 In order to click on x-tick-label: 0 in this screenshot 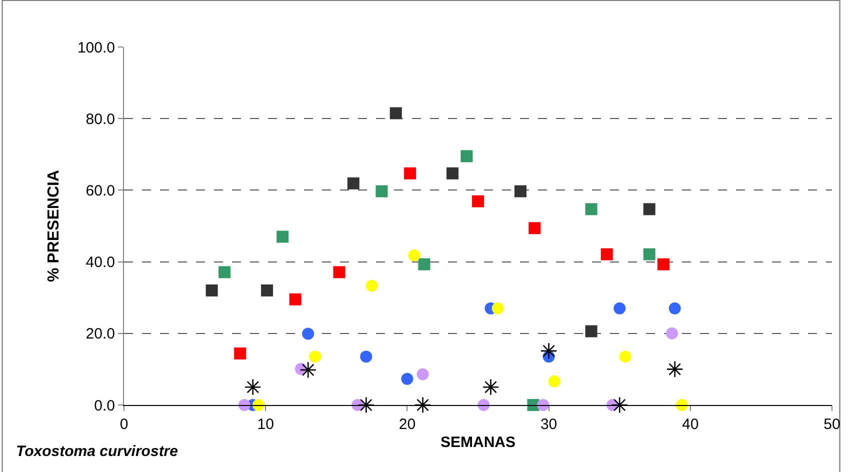, I will do `click(124, 424)`.